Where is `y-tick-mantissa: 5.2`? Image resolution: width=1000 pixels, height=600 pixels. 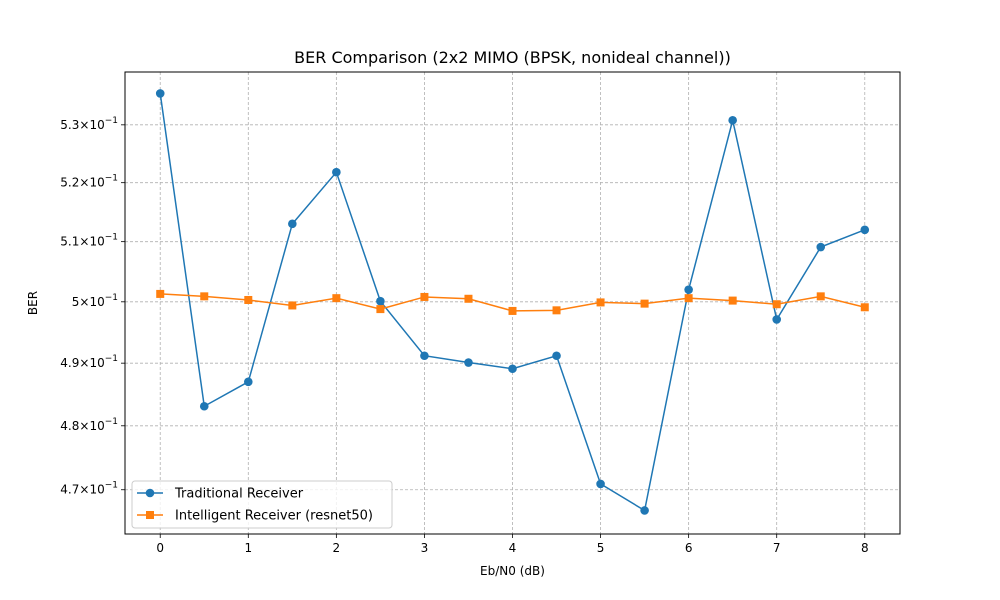
y-tick-mantissa: 5.2 is located at coordinates (69, 183).